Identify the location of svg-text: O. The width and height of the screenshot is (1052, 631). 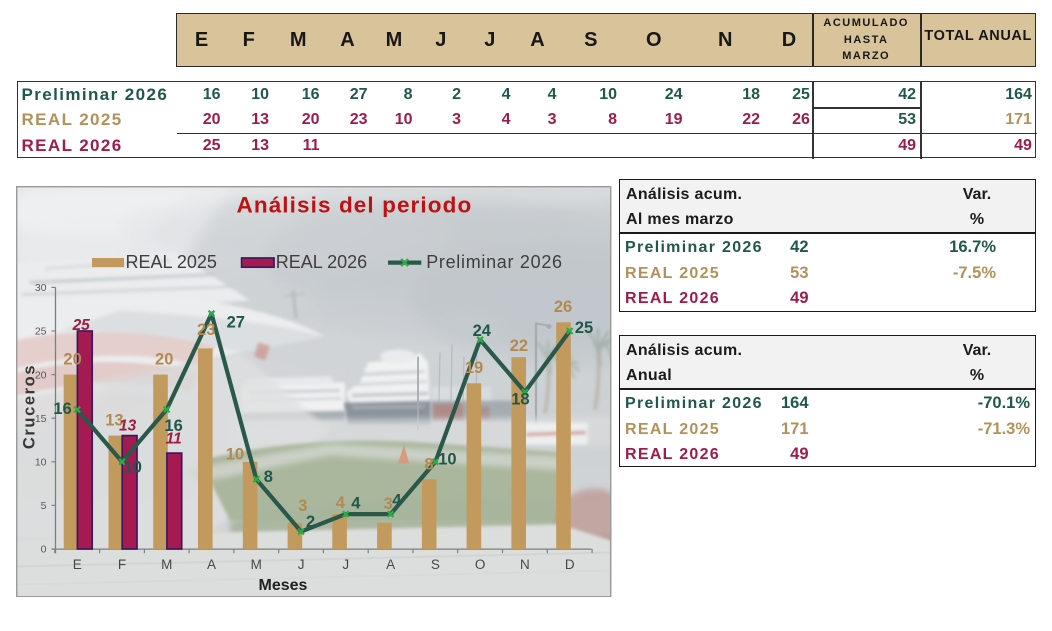
(480, 564).